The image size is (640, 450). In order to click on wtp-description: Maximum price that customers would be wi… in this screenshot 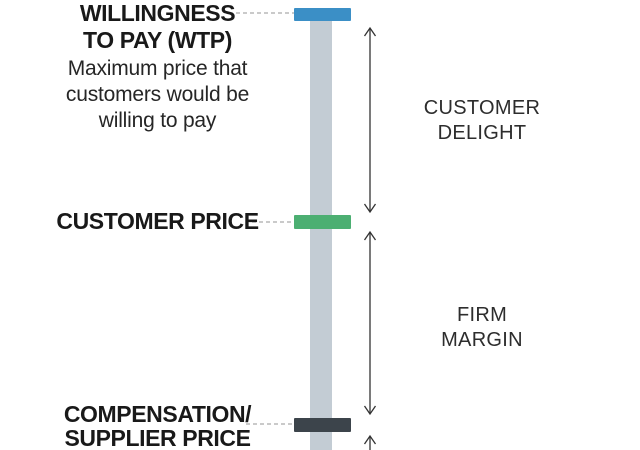, I will do `click(157, 95)`.